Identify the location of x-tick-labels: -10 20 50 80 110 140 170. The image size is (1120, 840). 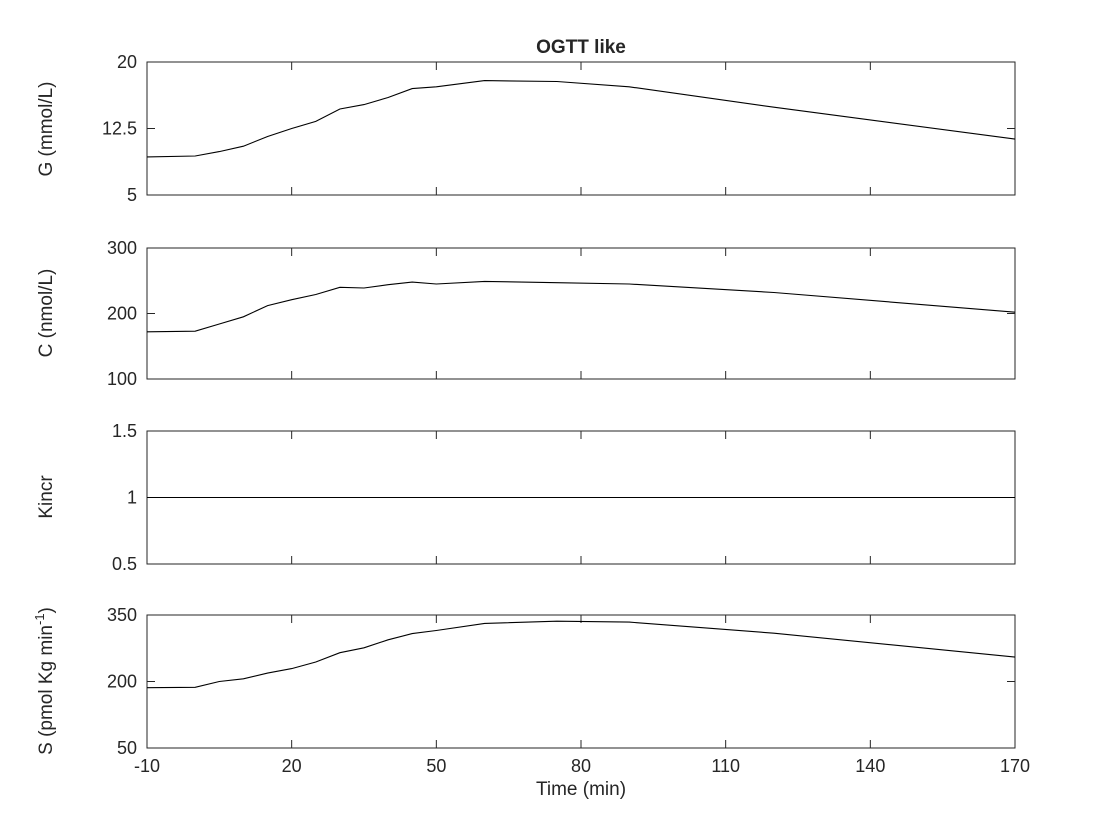
(582, 766).